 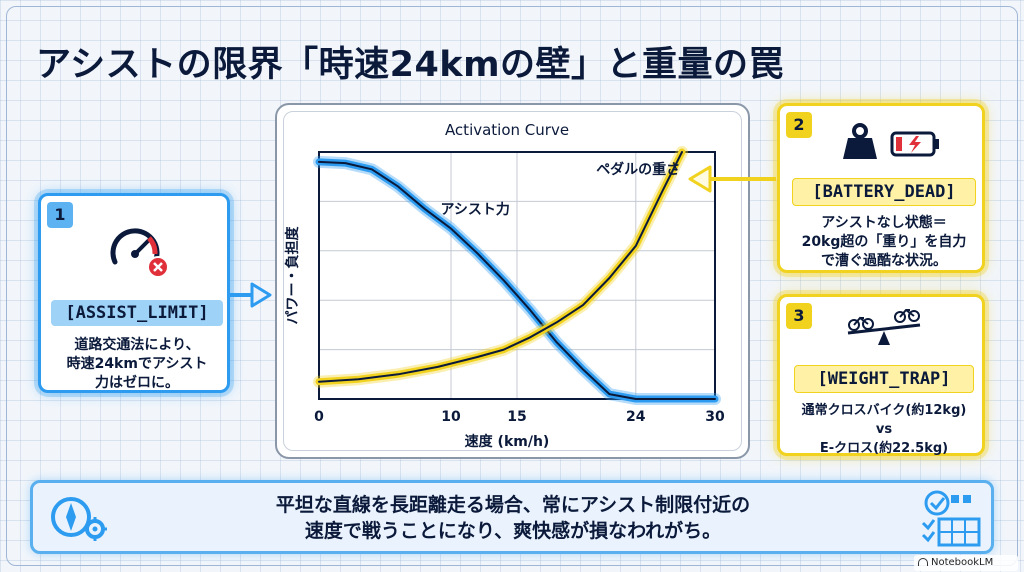 I want to click on speedometer-icon, so click(x=139, y=254).